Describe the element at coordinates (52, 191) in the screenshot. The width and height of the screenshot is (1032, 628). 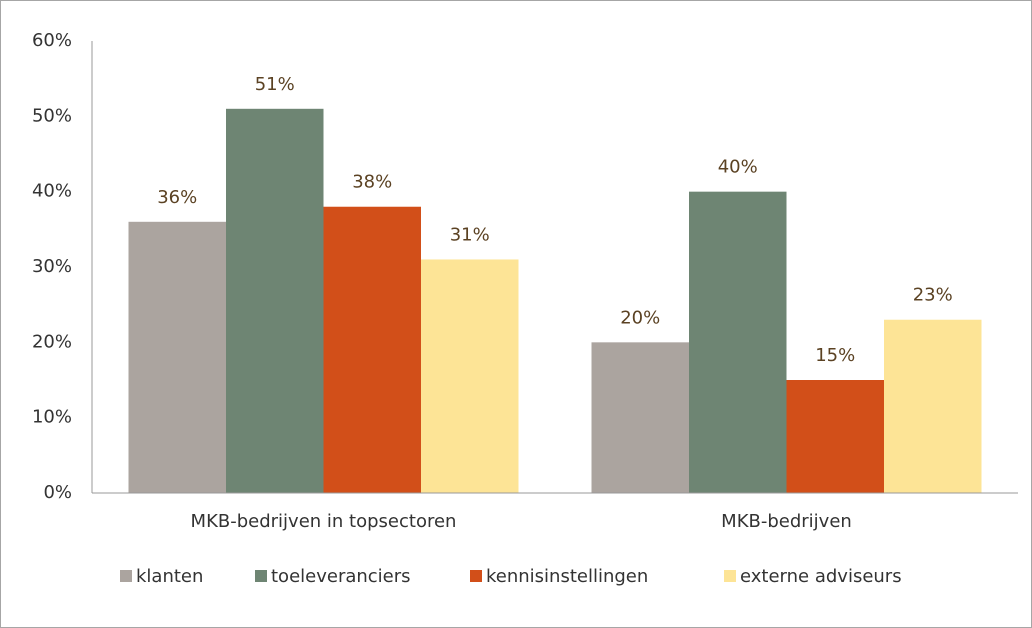
I see `y-tick-label: 40%` at that location.